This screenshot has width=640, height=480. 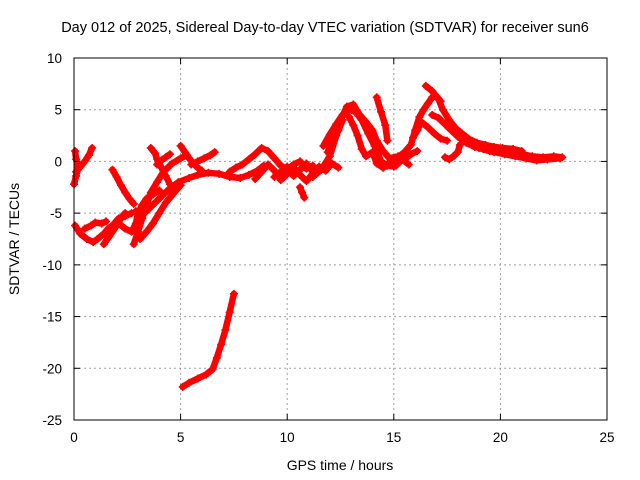 I want to click on x-tick-label: 15, so click(x=393, y=437).